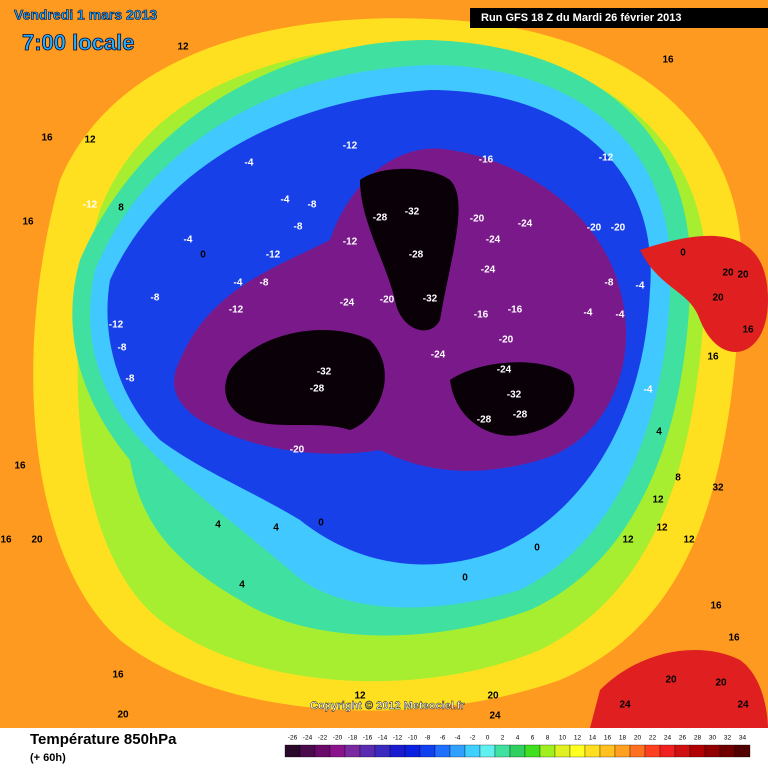  What do you see at coordinates (388, 706) in the screenshot?
I see `copyright: Copyright © 2012 Meteociel.fr` at bounding box center [388, 706].